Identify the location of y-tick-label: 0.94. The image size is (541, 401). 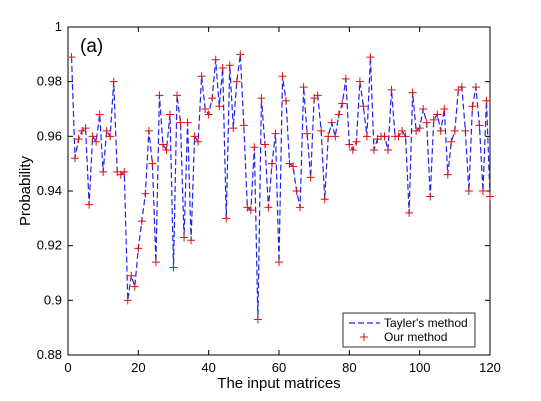
(49, 190).